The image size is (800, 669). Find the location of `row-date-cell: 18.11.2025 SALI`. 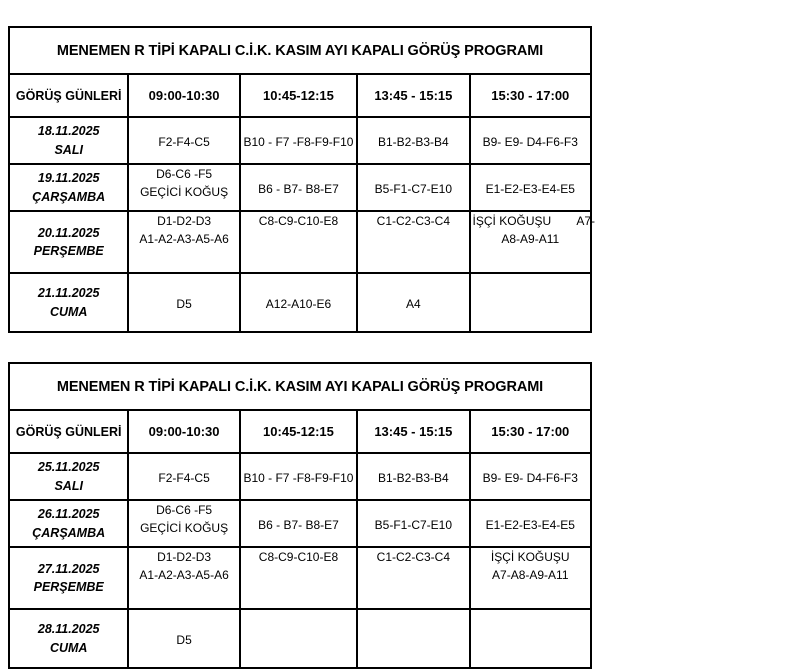

row-date-cell: 18.11.2025 SALI is located at coordinates (68, 140).